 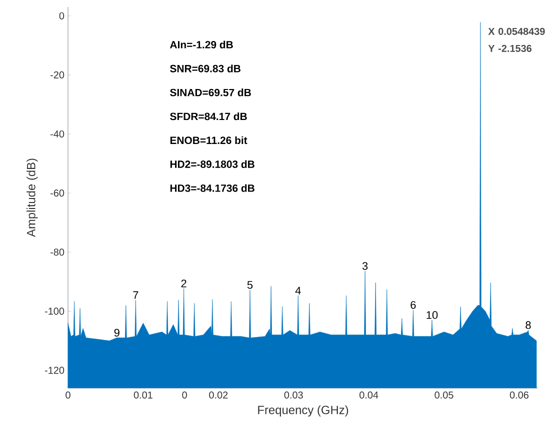 I want to click on y-axis-title: Amplitude (dB), so click(x=32, y=198).